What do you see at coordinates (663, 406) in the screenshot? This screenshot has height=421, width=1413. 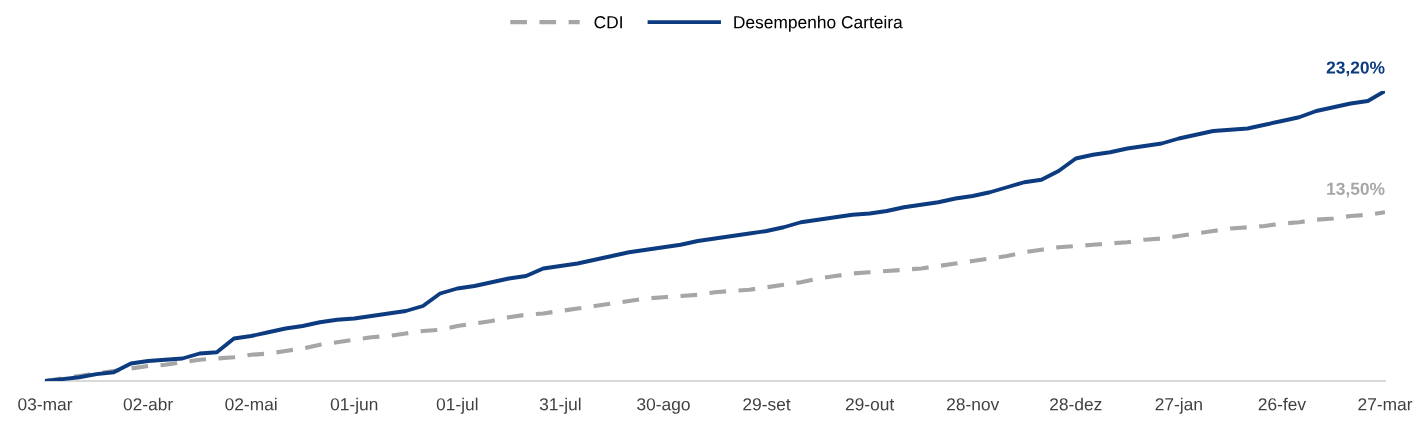 I see `x-tick-label: 30-ago` at bounding box center [663, 406].